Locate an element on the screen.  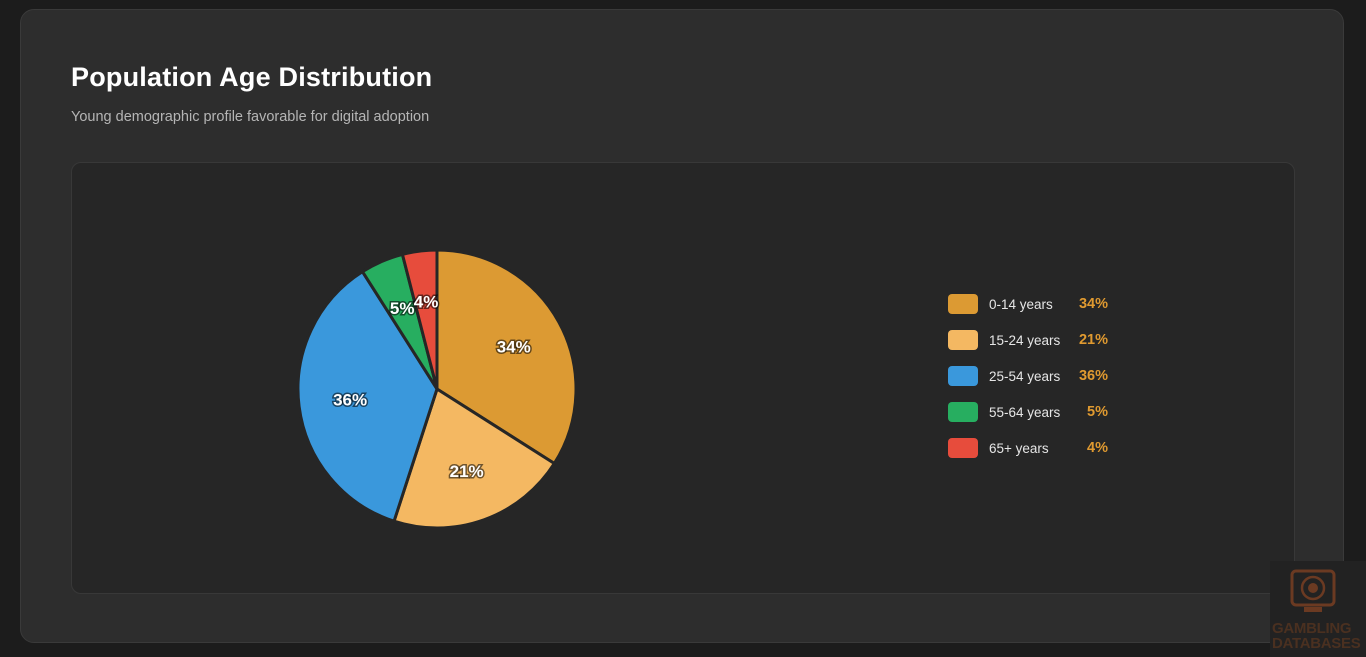
legend-item: 55-64 years 5% is located at coordinates (1028, 412).